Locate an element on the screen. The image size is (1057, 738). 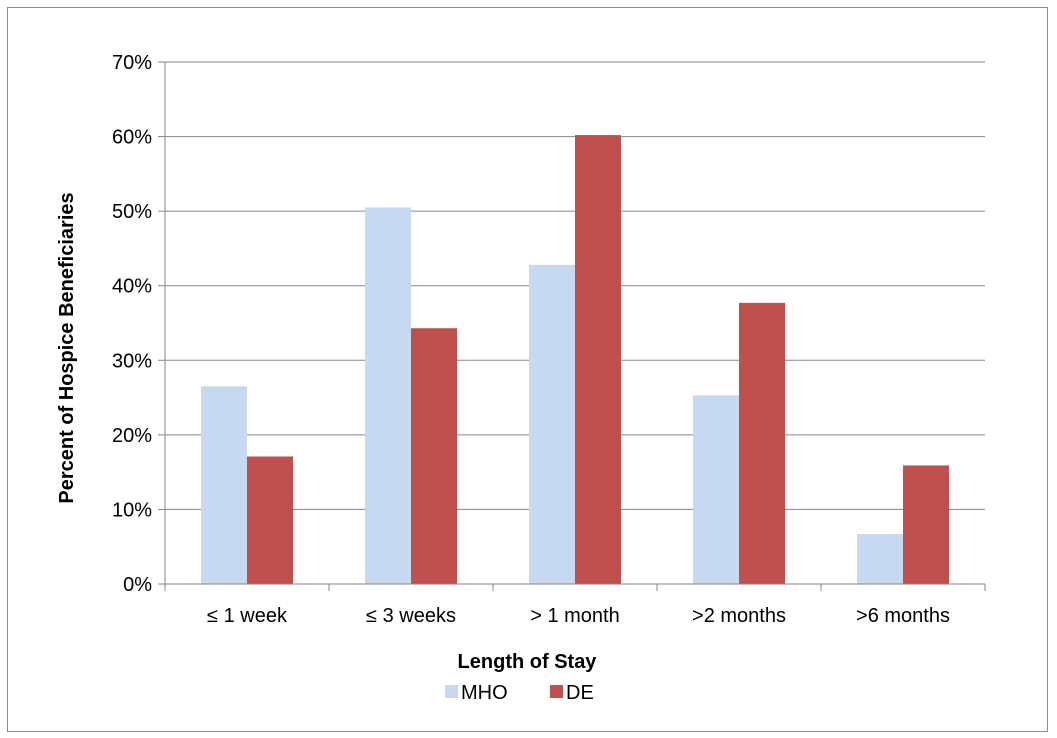
legend: MHO DE is located at coordinates (519, 693).